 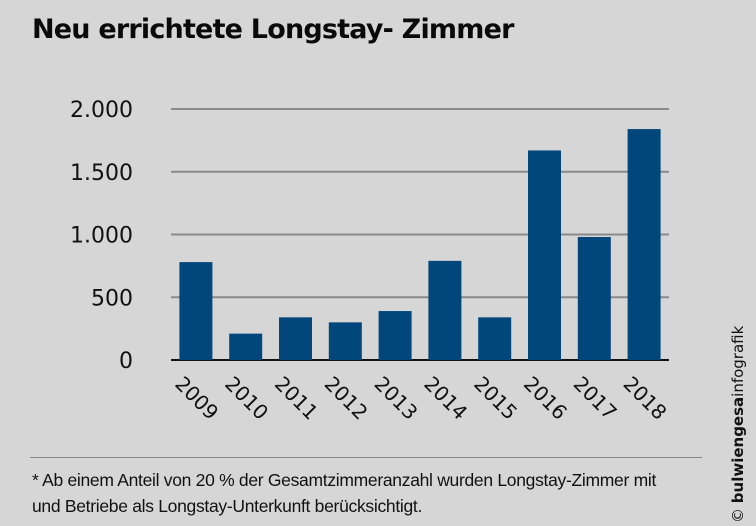 I want to click on bar-2010, so click(x=246, y=346).